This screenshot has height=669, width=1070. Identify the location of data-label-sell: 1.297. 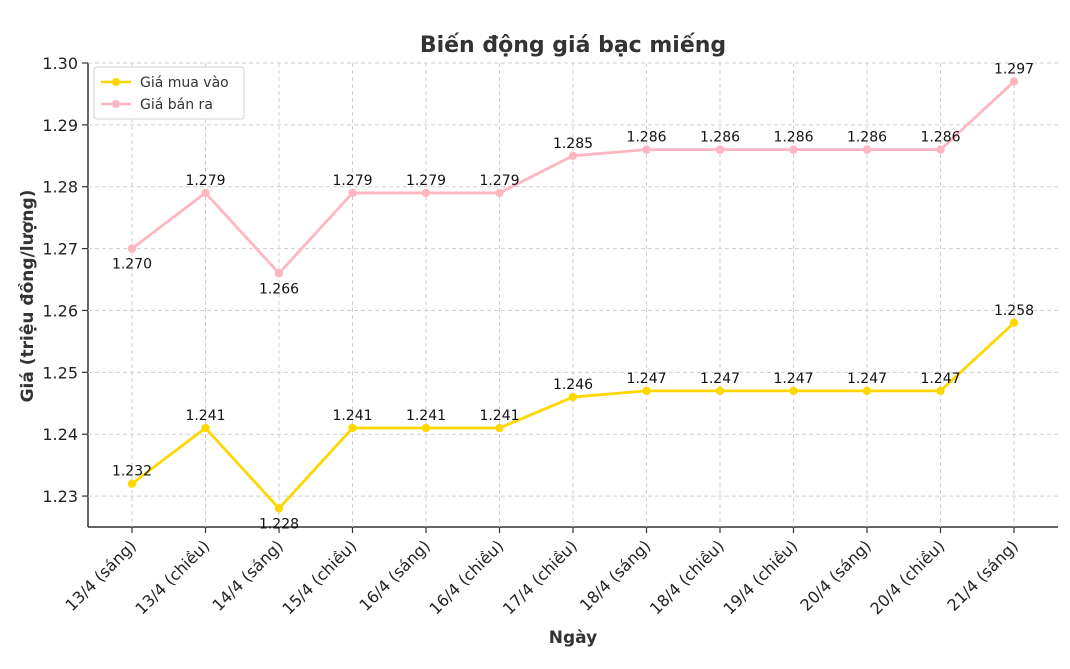
(1014, 70).